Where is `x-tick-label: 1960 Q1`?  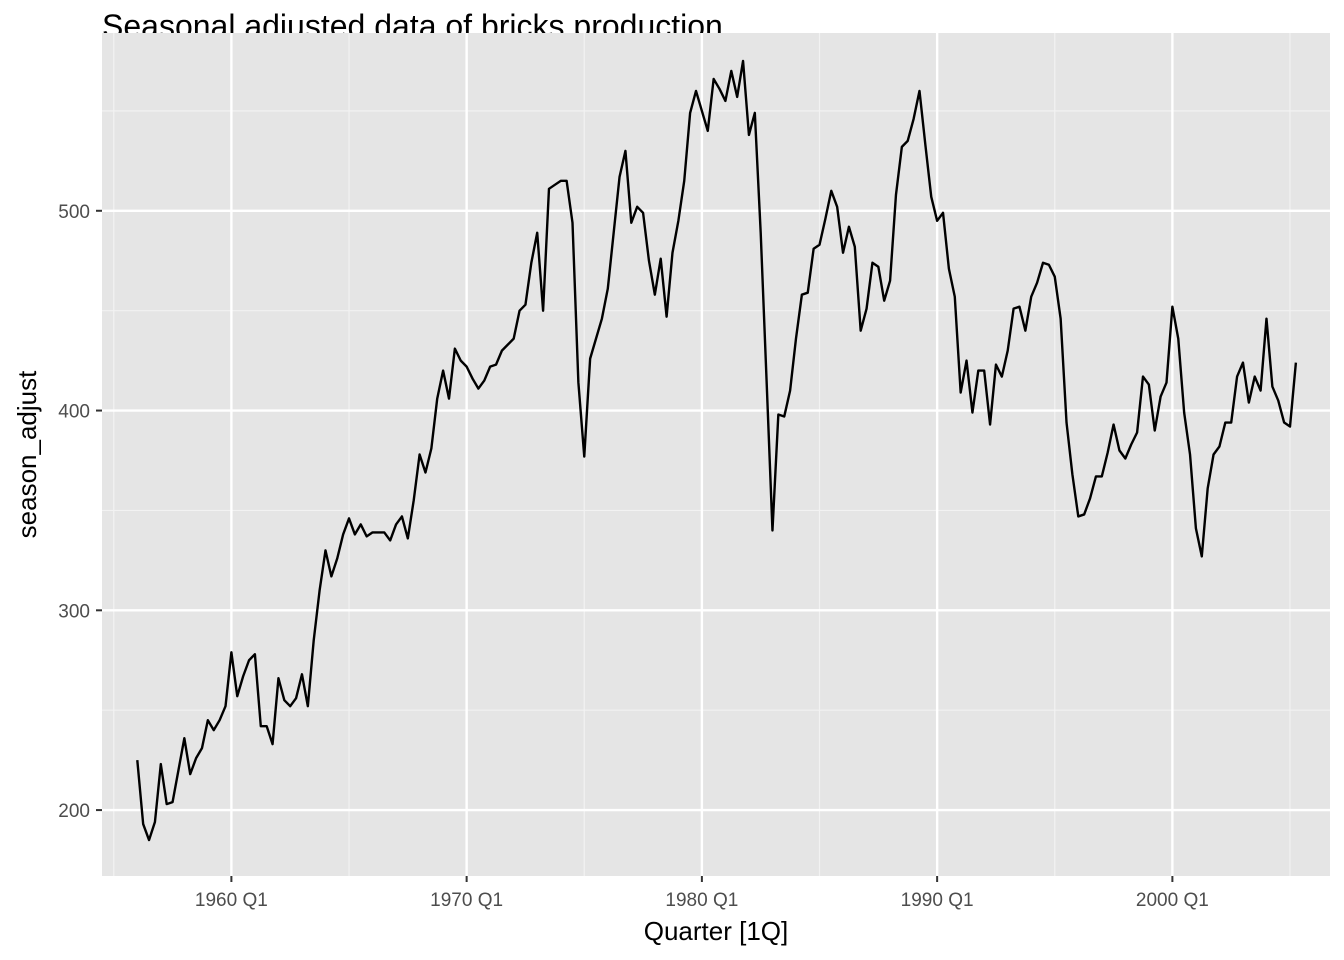 x-tick-label: 1960 Q1 is located at coordinates (231, 900).